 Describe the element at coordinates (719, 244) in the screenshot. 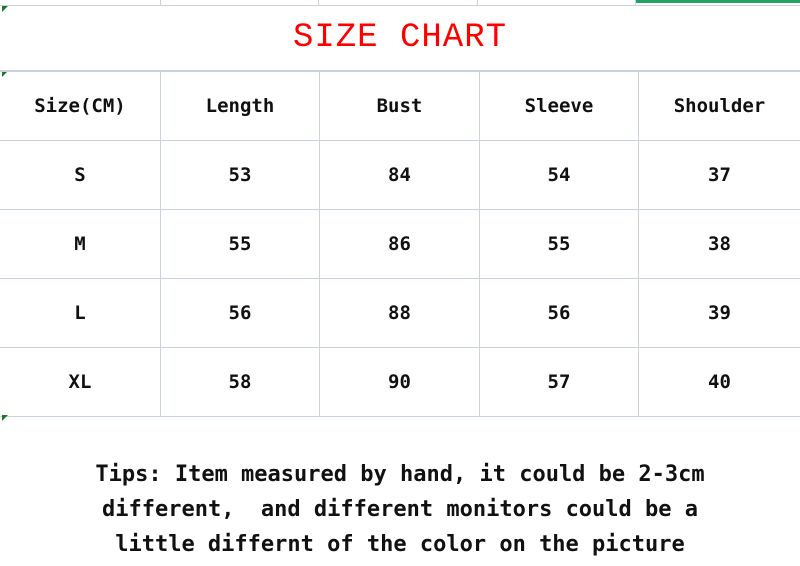

I see `cell: 38` at that location.